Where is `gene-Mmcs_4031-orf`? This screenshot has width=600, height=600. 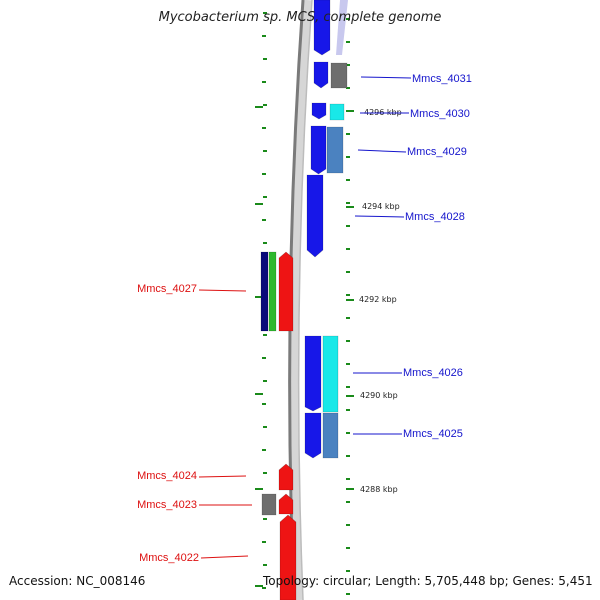 gene-Mmcs_4031-orf is located at coordinates (322, 28).